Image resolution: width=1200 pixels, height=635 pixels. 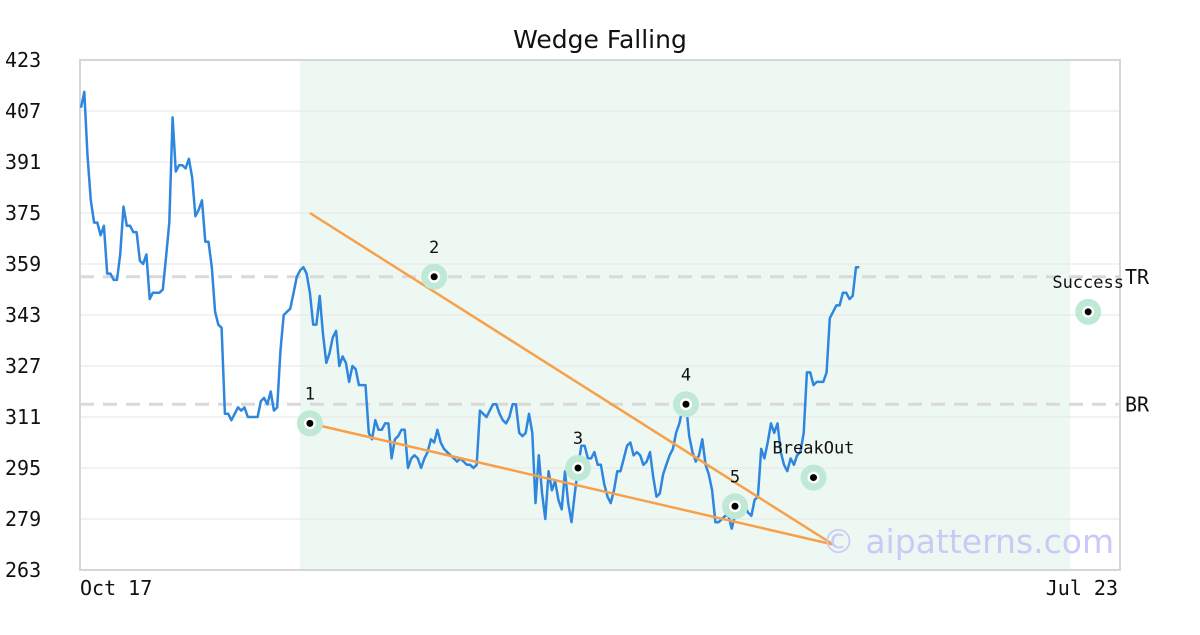 I want to click on y-tick-label: 327, so click(x=23, y=366).